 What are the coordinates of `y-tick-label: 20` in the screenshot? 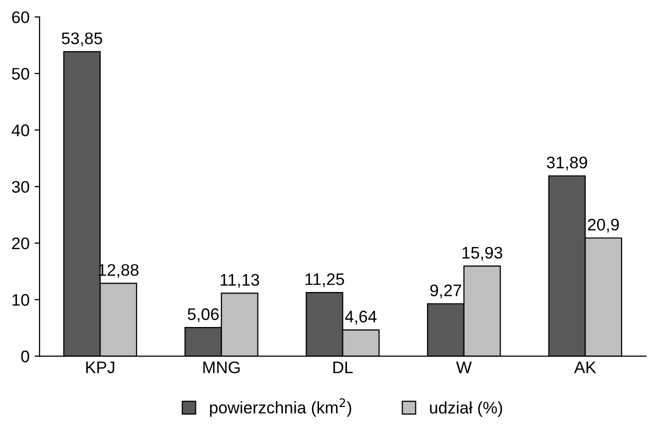 It's located at (21, 243).